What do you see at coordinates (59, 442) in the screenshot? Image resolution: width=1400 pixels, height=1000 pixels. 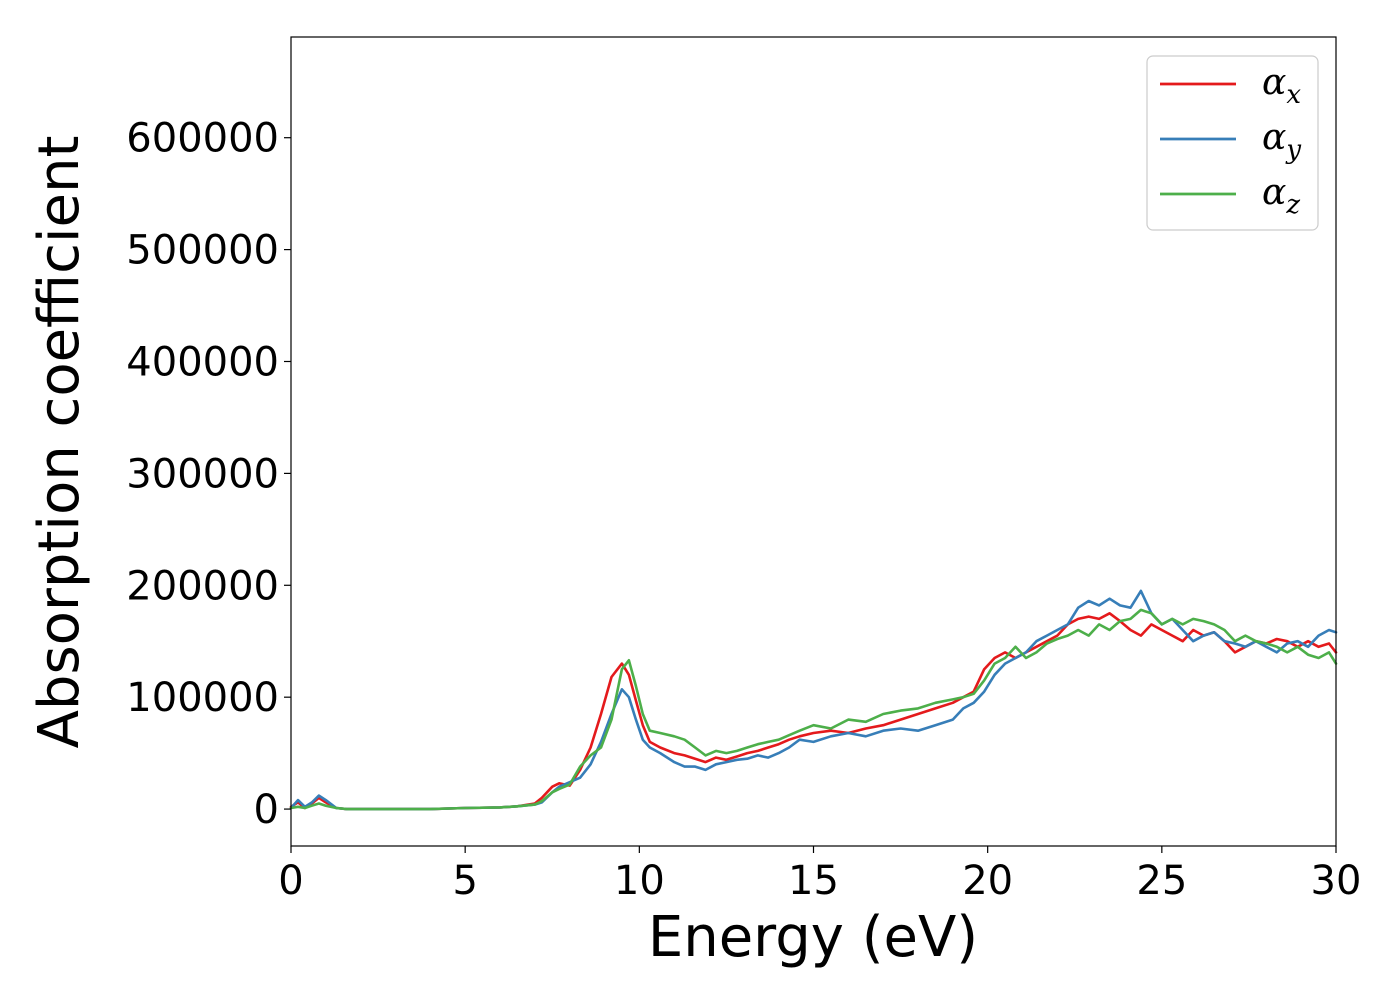 I see `y-axis-label: Absorption coefficient` at bounding box center [59, 442].